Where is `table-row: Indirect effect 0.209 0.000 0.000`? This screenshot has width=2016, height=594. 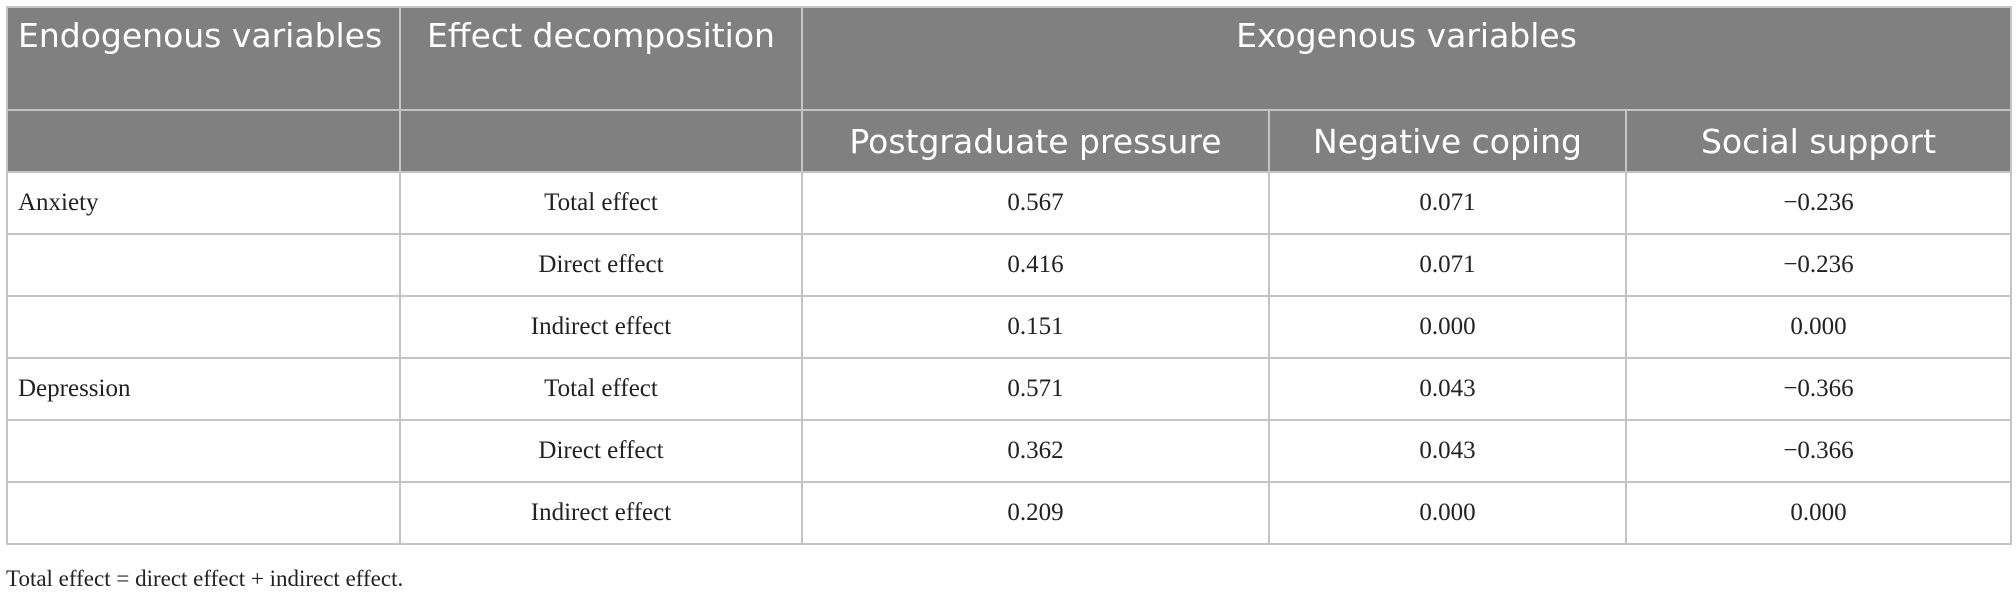 table-row: Indirect effect 0.209 0.000 0.000 is located at coordinates (1009, 513).